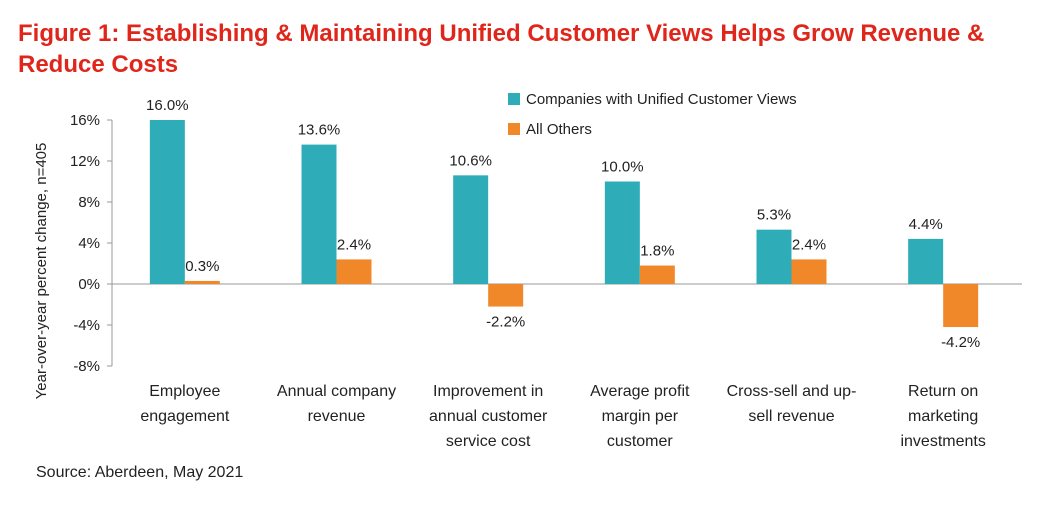 This screenshot has height=517, width=1050. I want to click on y-tick-label: 0%, so click(89, 284).